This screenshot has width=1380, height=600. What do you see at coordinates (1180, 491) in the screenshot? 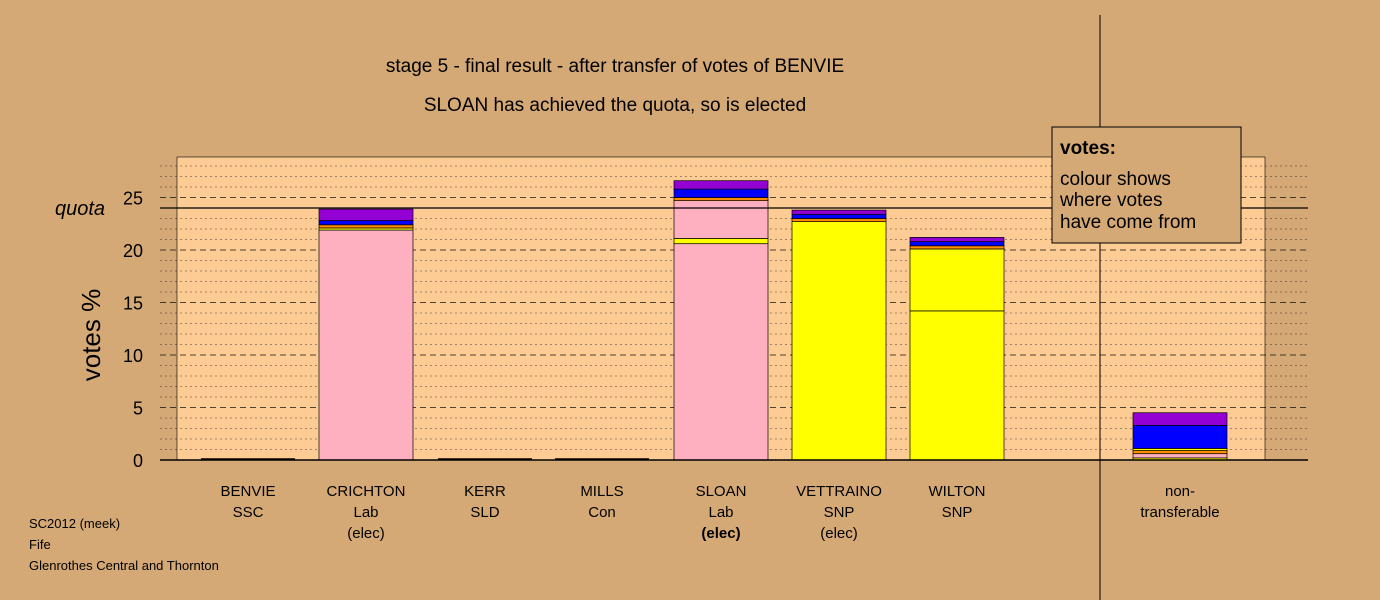
I see `candidate-name: non-` at bounding box center [1180, 491].